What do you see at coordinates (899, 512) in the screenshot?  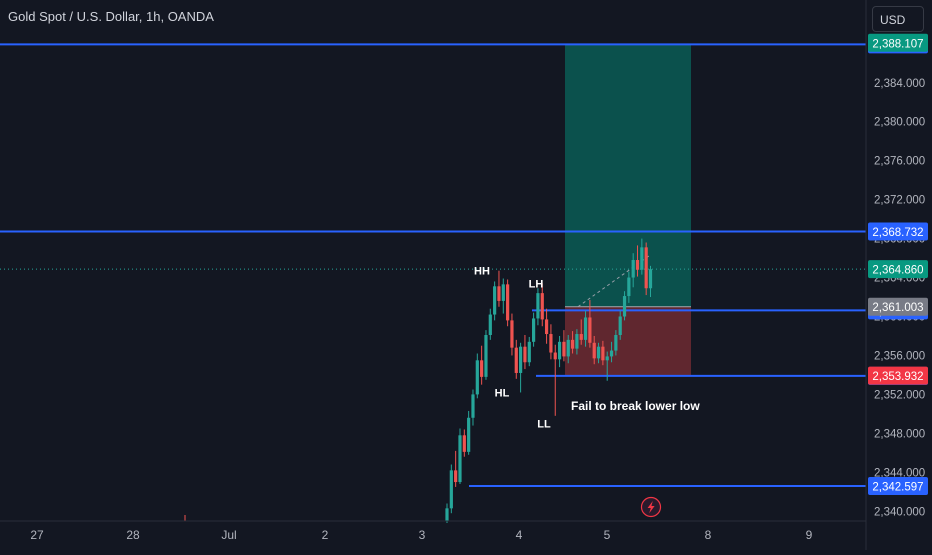 I see `price-tick-label: 2,340.000` at bounding box center [899, 512].